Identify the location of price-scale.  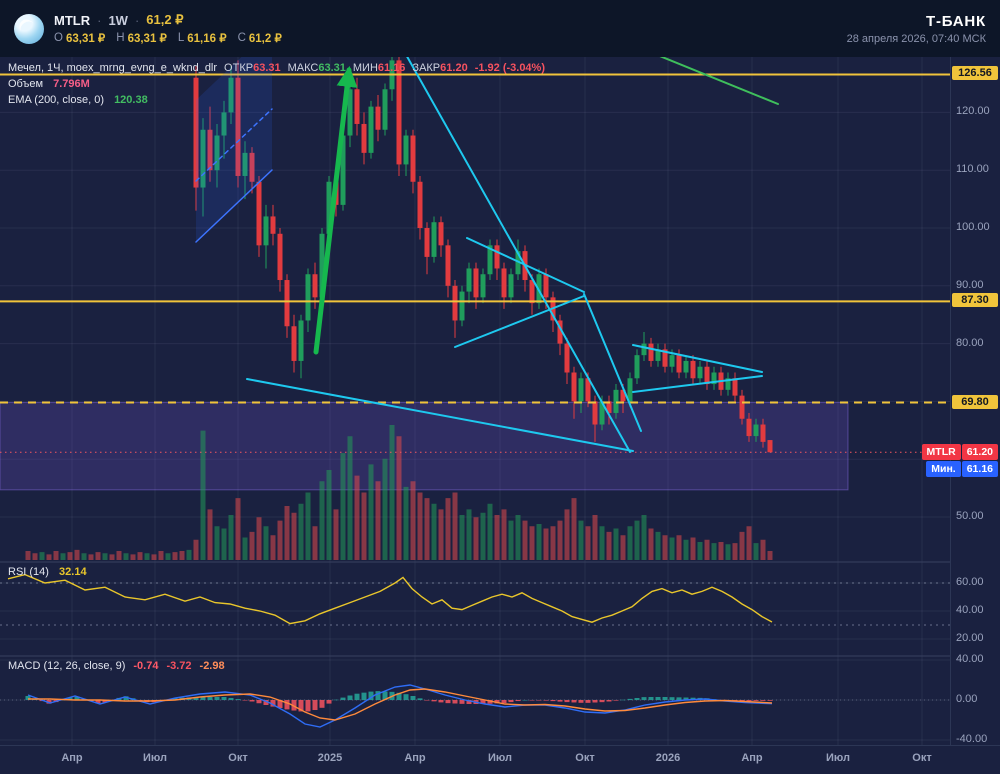
(975, 401).